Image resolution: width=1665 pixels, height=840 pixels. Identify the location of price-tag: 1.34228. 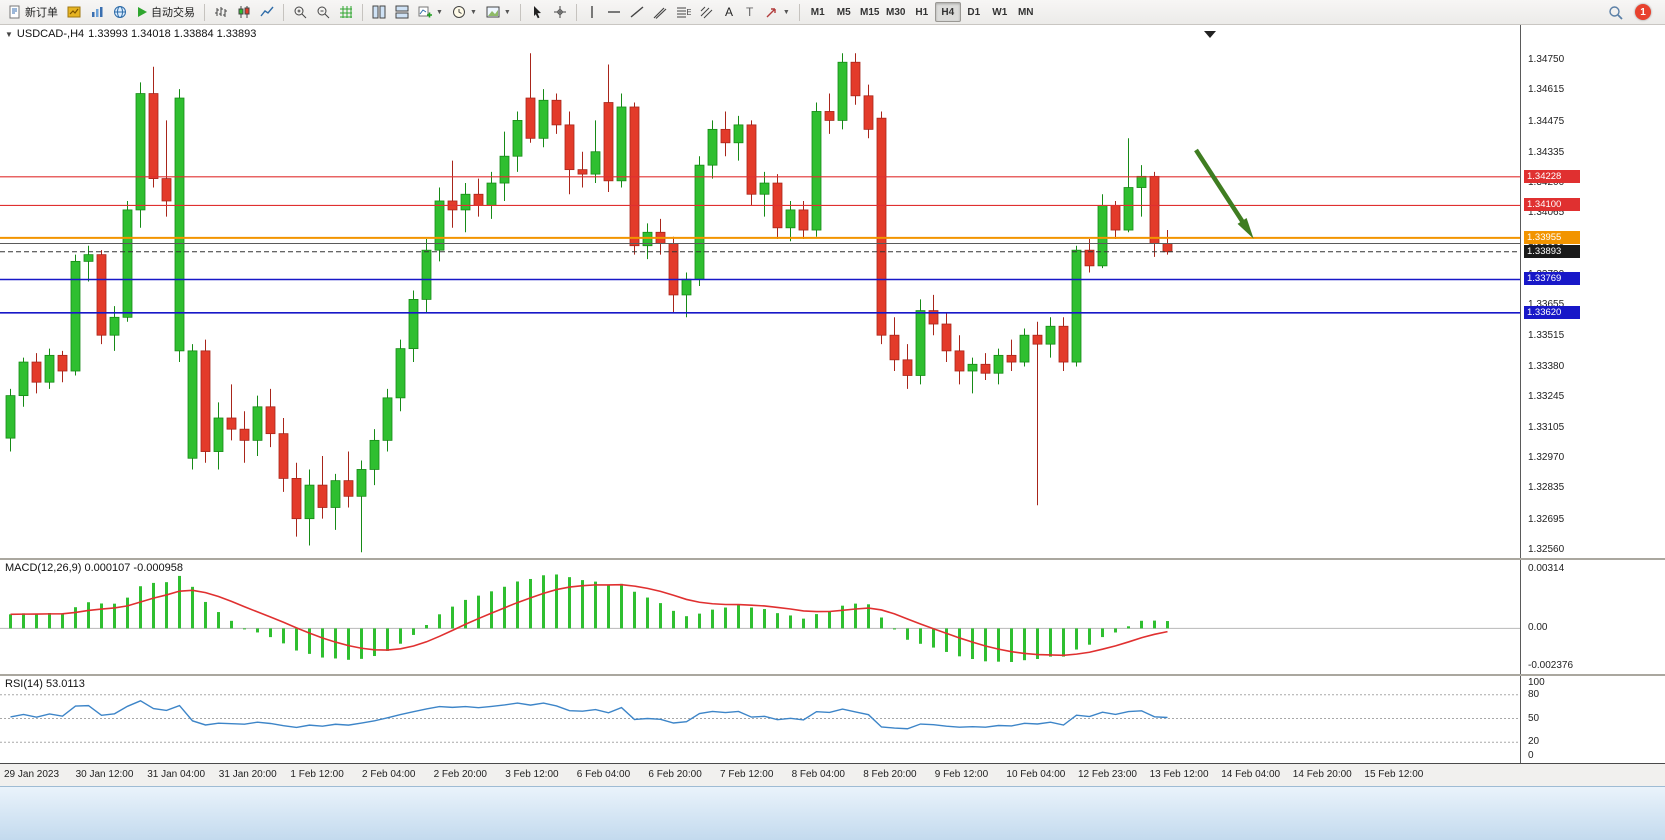
(1552, 176).